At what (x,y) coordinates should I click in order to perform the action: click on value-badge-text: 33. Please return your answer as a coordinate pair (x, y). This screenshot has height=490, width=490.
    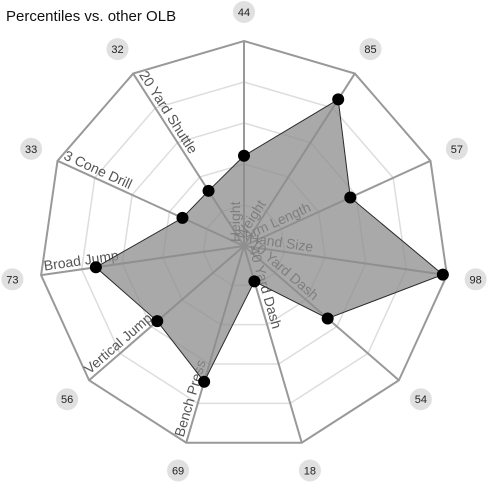
    Looking at the image, I should click on (31, 150).